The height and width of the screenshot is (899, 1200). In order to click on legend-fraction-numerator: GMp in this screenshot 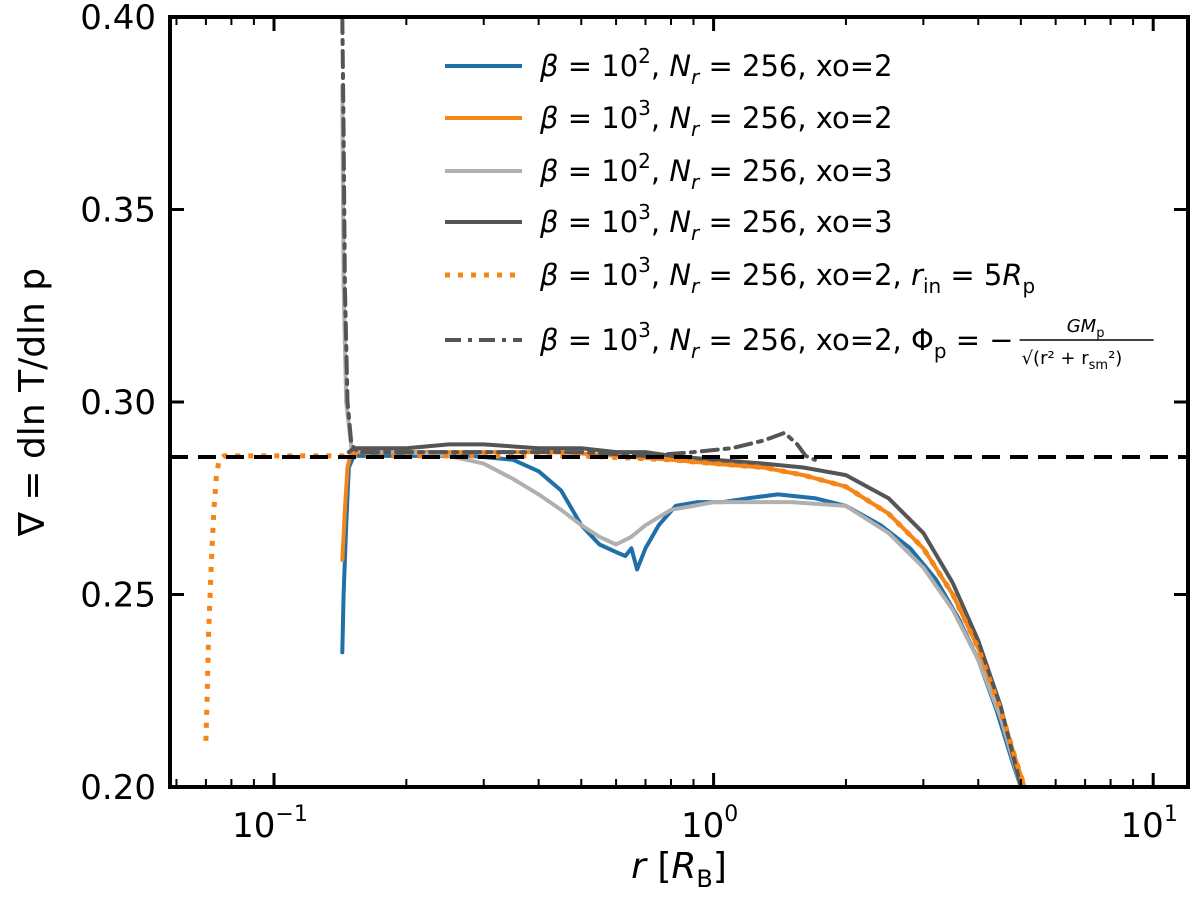, I will do `click(1086, 328)`.